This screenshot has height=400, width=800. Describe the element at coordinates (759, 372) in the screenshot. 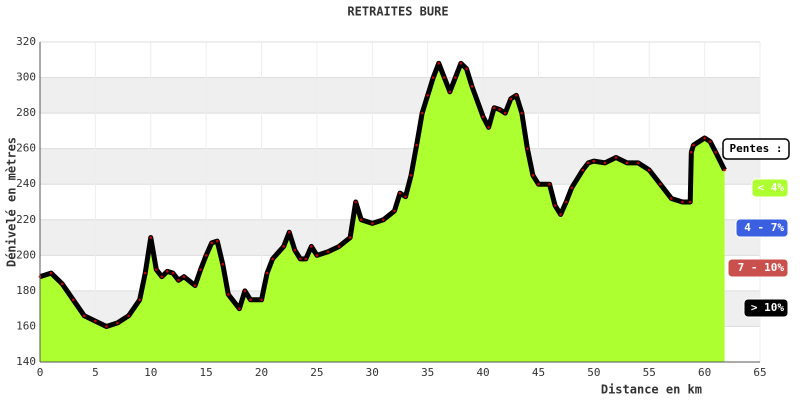

I see `x-tick-label: 65` at that location.